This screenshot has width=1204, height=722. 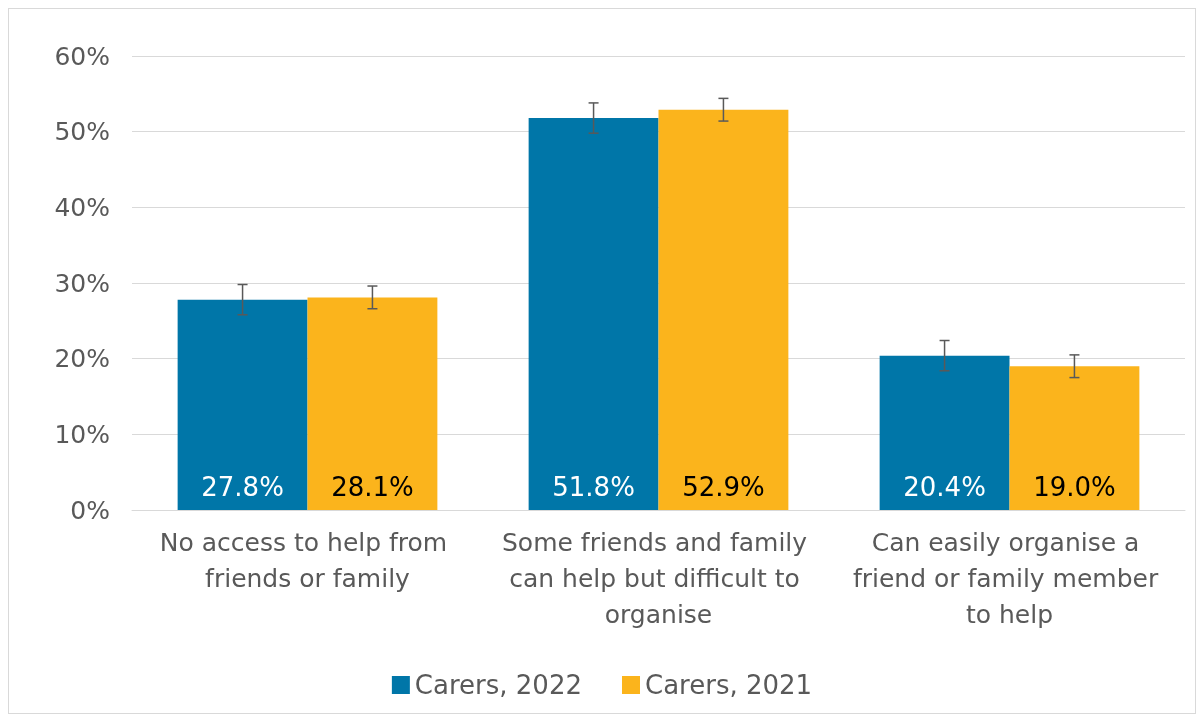 I want to click on x-tick-label: Some friends and family can help but difficult to organise, so click(x=658, y=578).